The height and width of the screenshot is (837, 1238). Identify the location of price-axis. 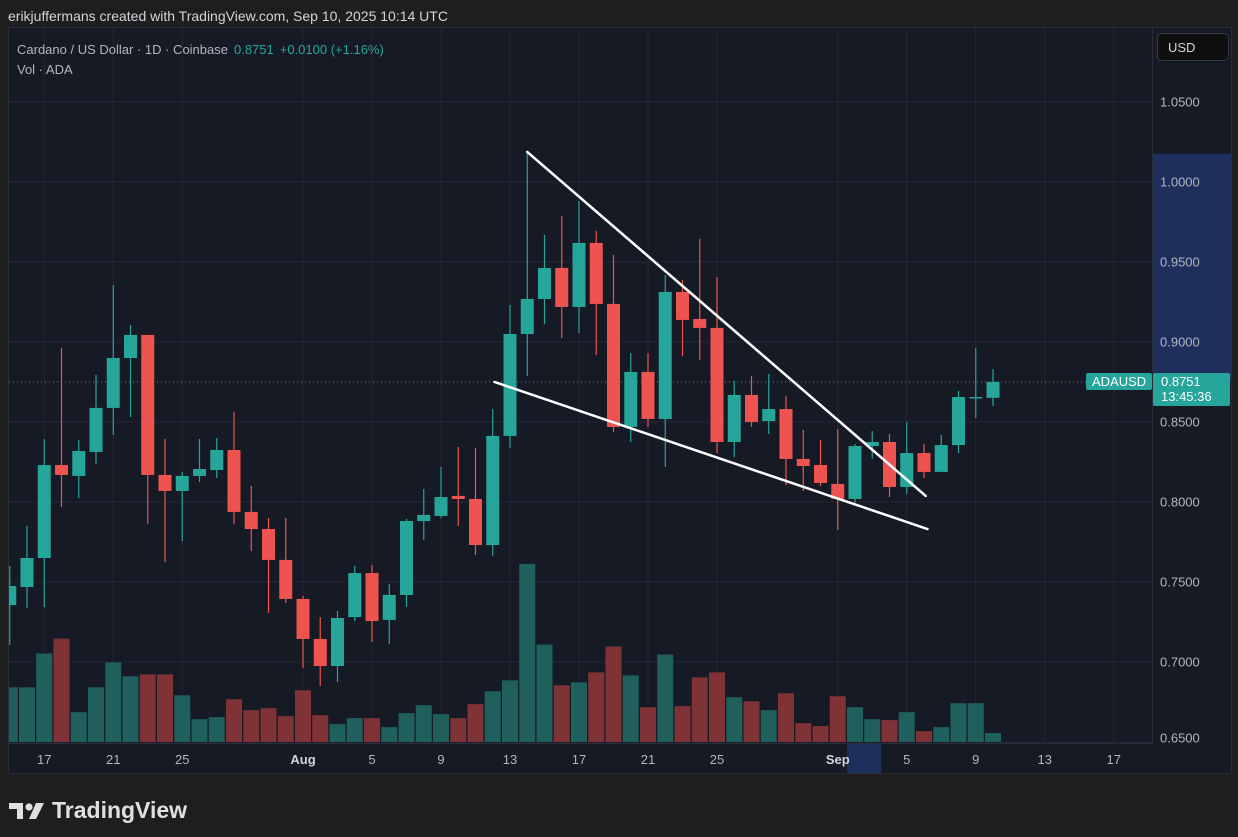
(1192, 385).